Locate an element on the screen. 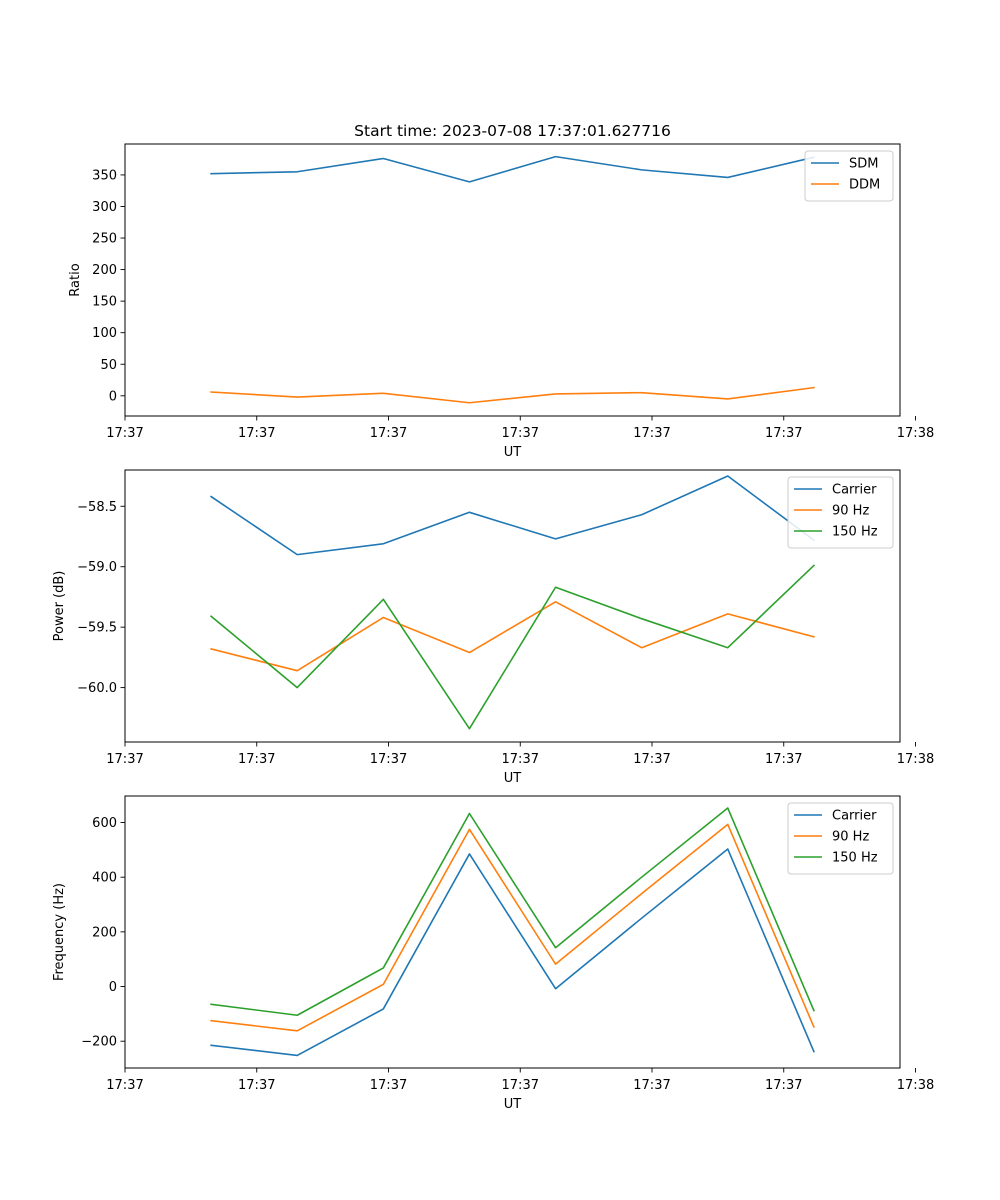  y-tick-label: 50 is located at coordinates (108, 365).